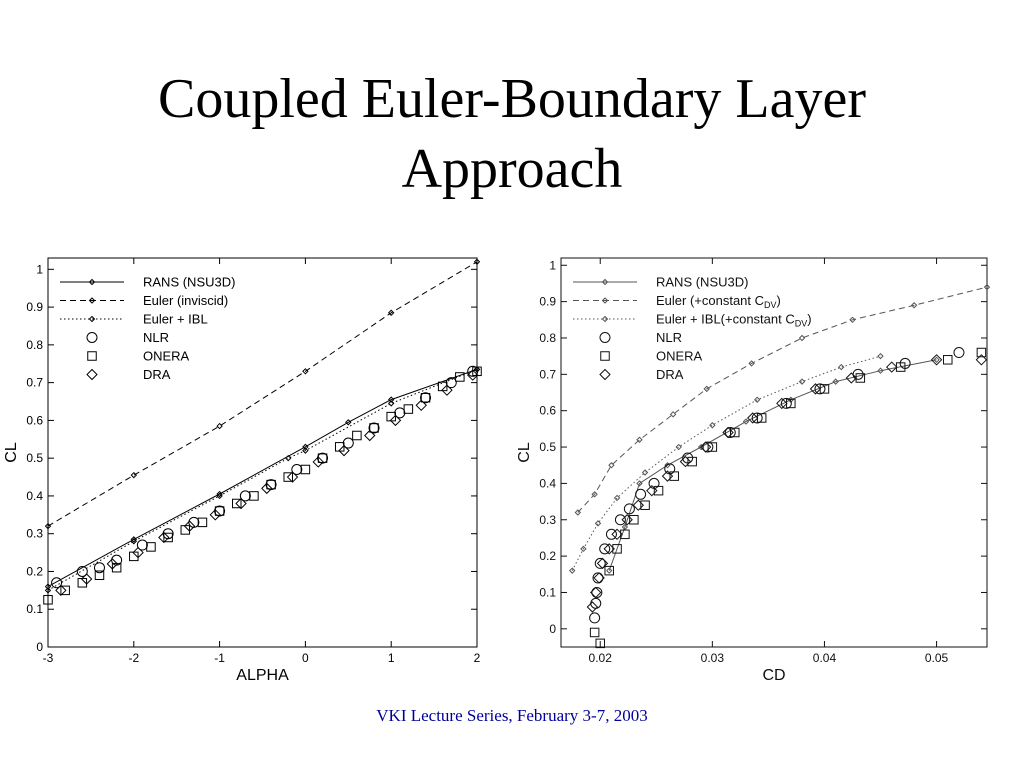 The width and height of the screenshot is (1024, 768). I want to click on x-tick-label: -2, so click(133, 658).